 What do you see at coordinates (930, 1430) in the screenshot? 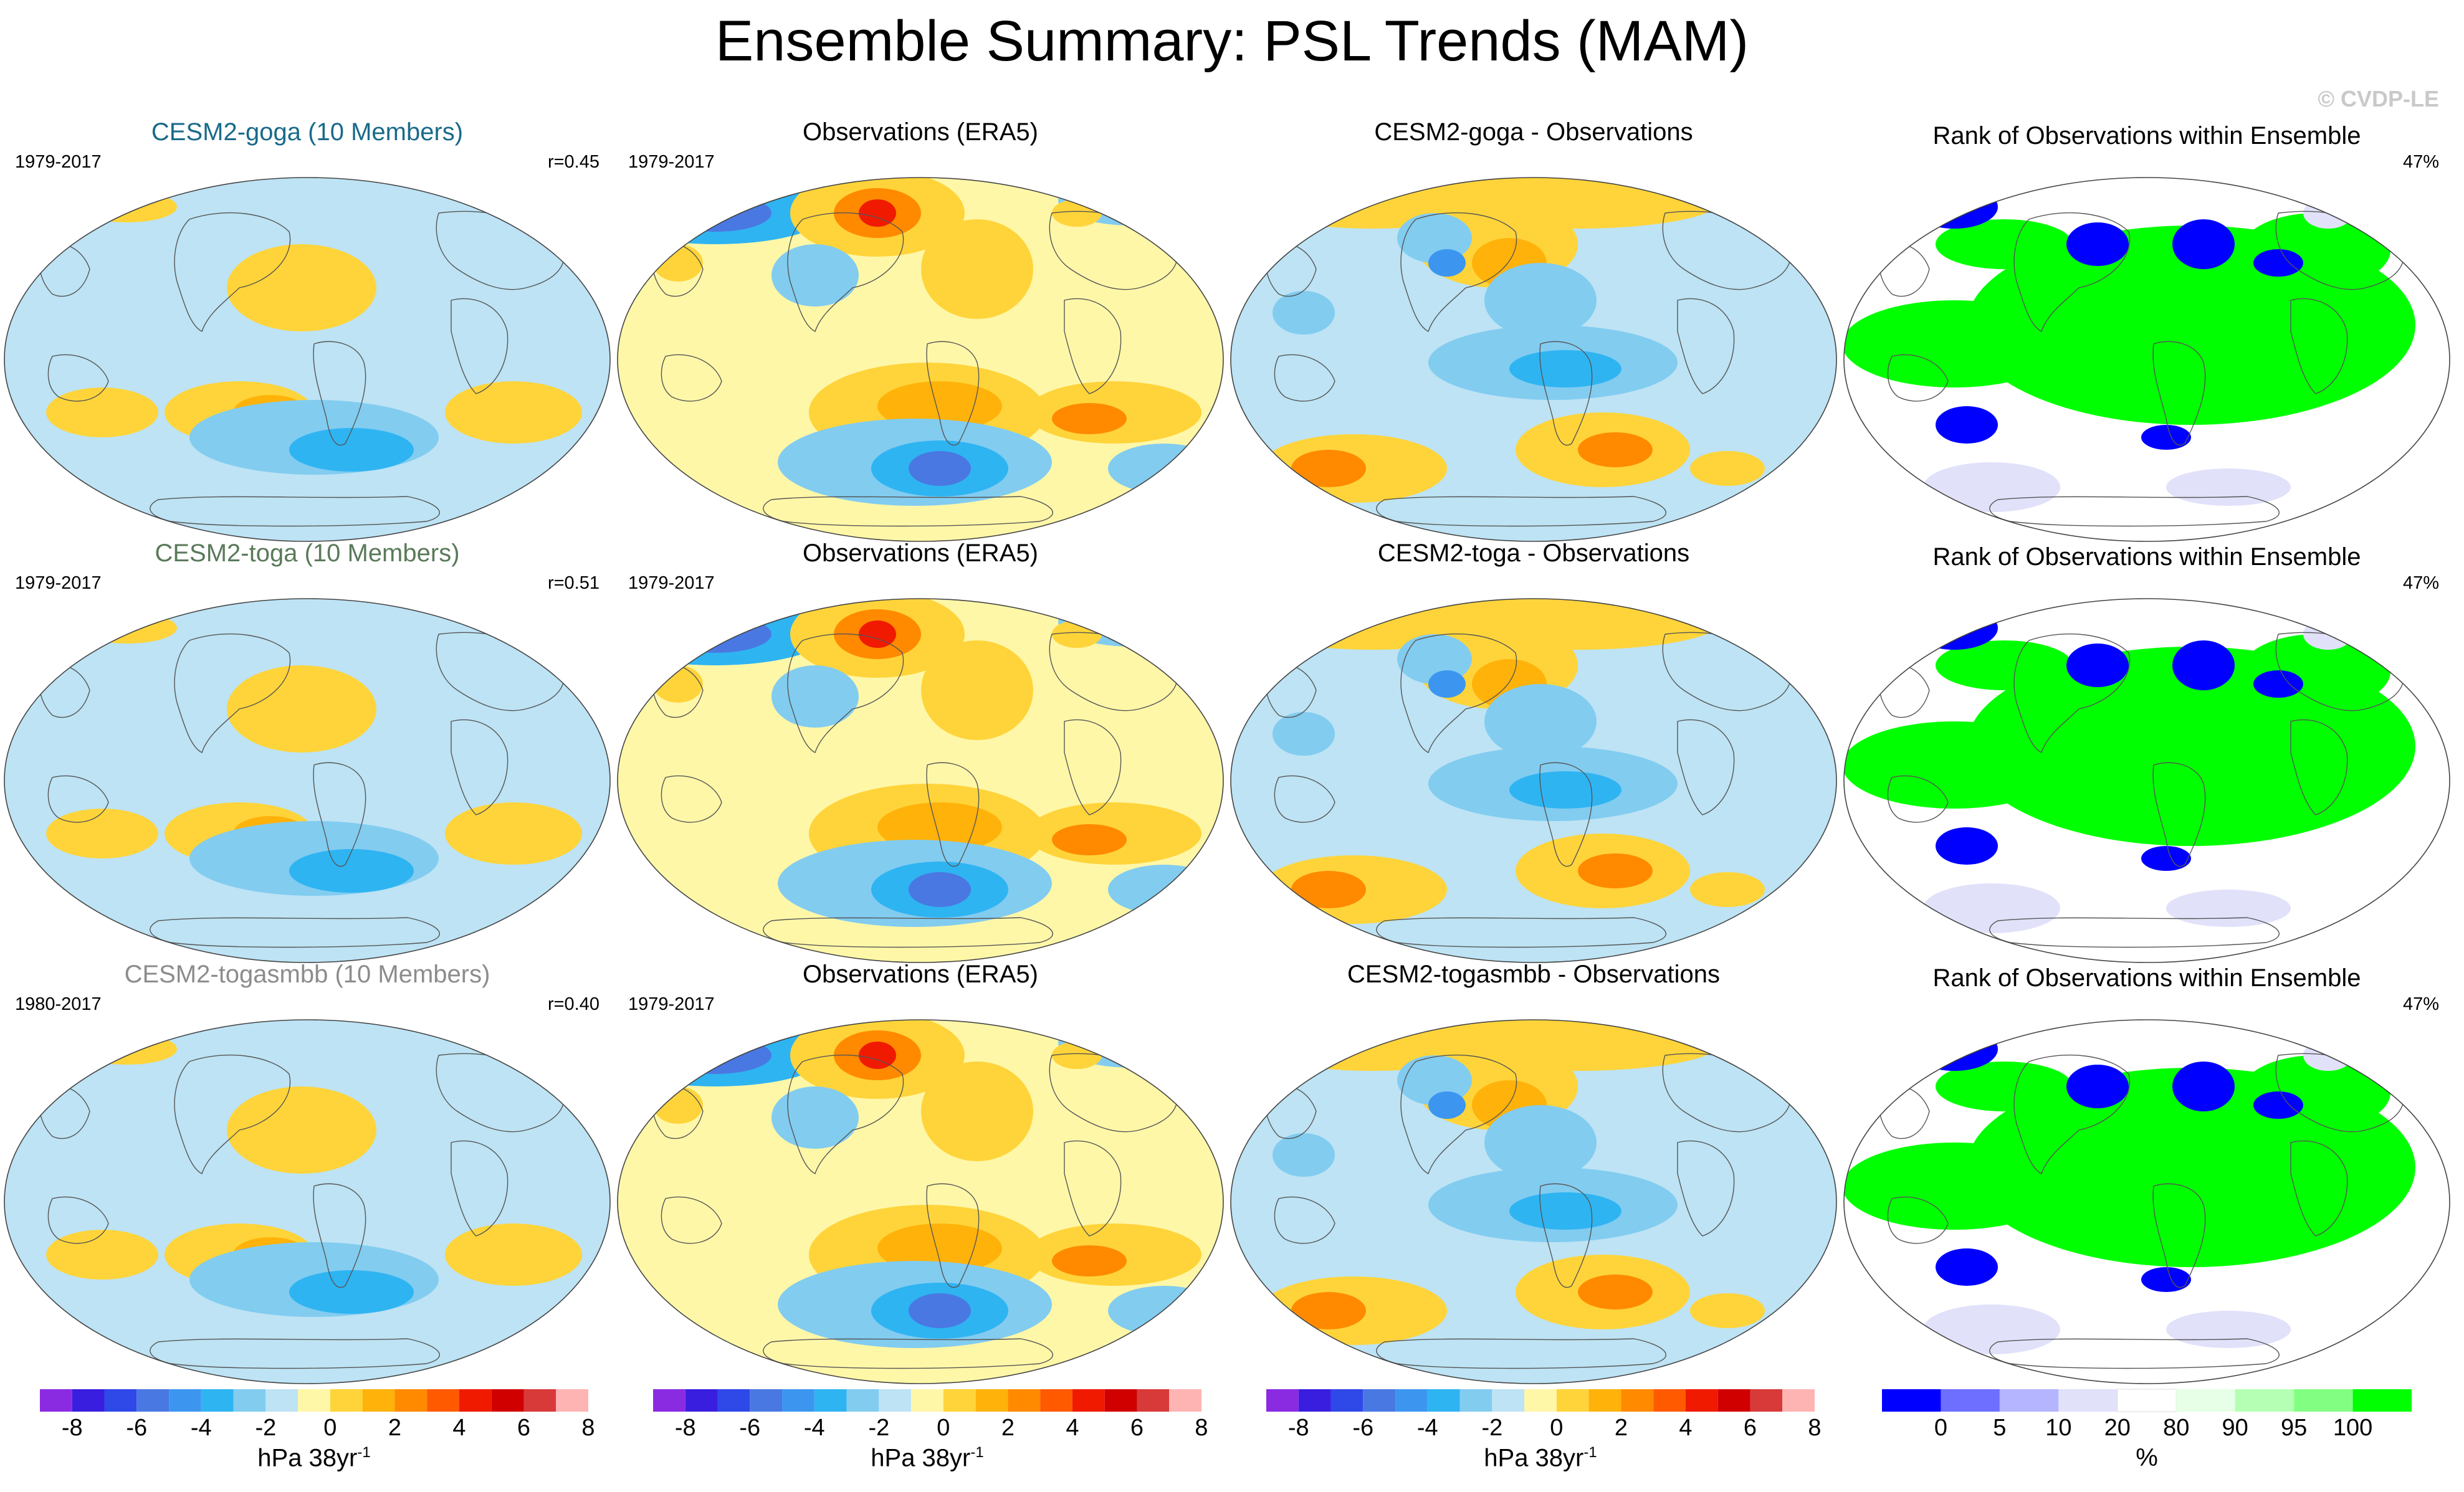
I see `colorbar-trend-2: -8 -6 -4 -2 0 2 4 6 8 hPa 38yr-1` at bounding box center [930, 1430].